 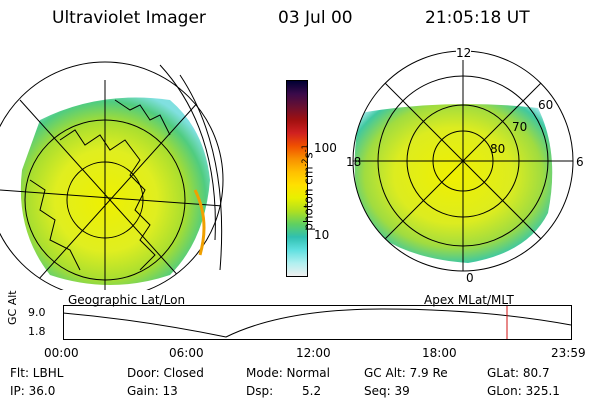 I want to click on instrument-title: Ultraviolet Imager, so click(x=129, y=18).